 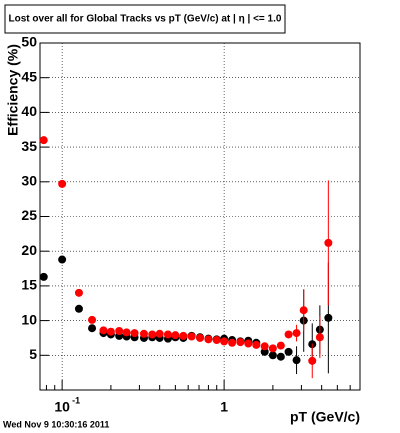 I want to click on x-tick-exponent: -1, so click(x=76, y=400).